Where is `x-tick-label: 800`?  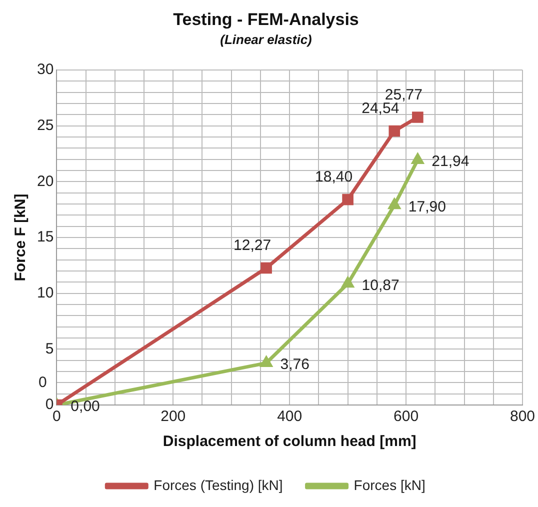
x-tick-label: 800 is located at coordinates (522, 417).